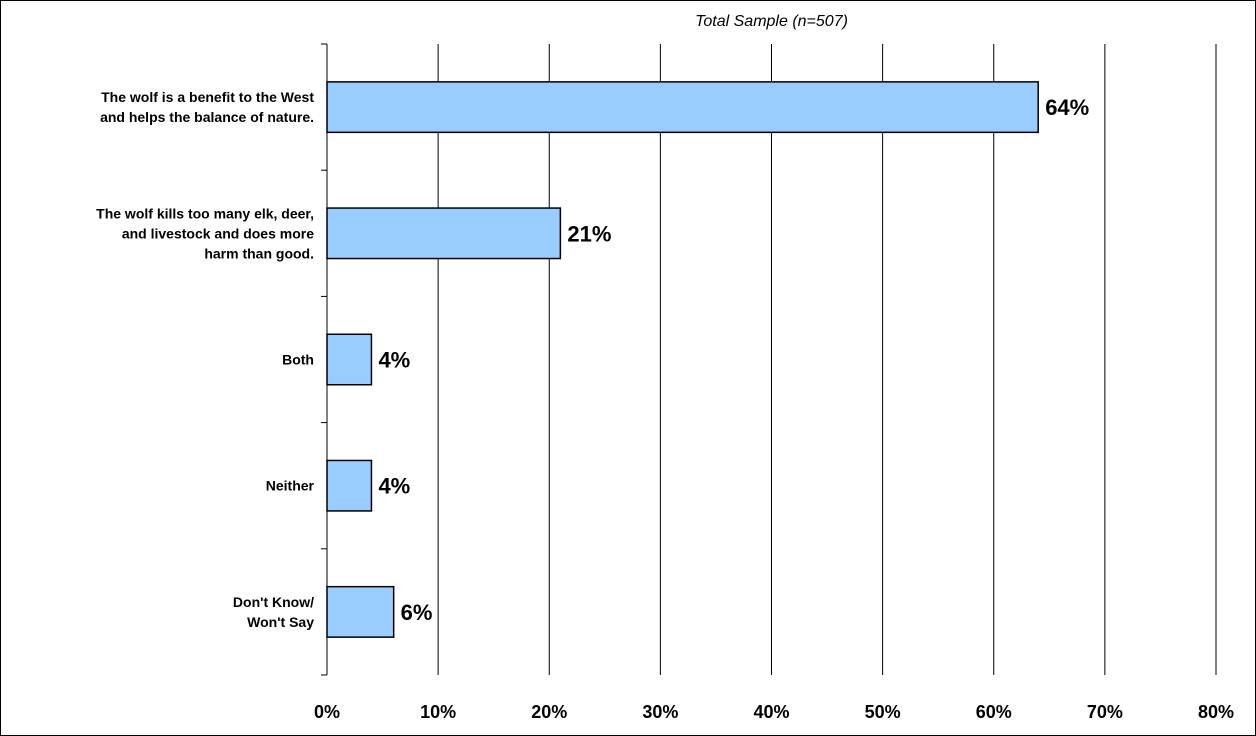  Describe the element at coordinates (207, 117) in the screenshot. I see `category-label: and helps the balance of nature.` at that location.